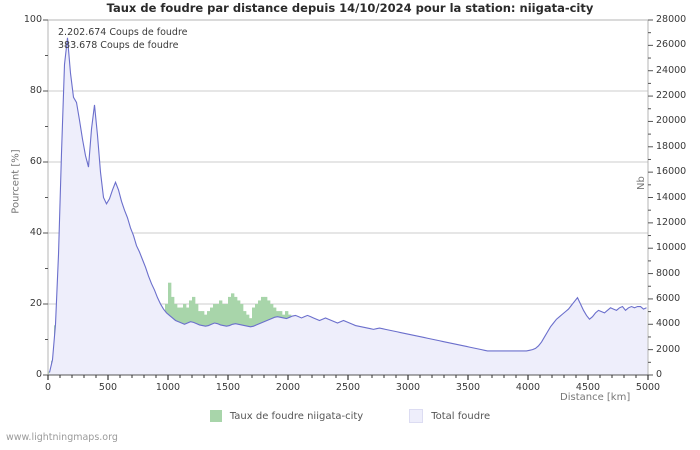 The width and height of the screenshot is (700, 450). What do you see at coordinates (118, 45) in the screenshot?
I see `annotation-station-strokes: 383.678 Coups de foudre` at bounding box center [118, 45].